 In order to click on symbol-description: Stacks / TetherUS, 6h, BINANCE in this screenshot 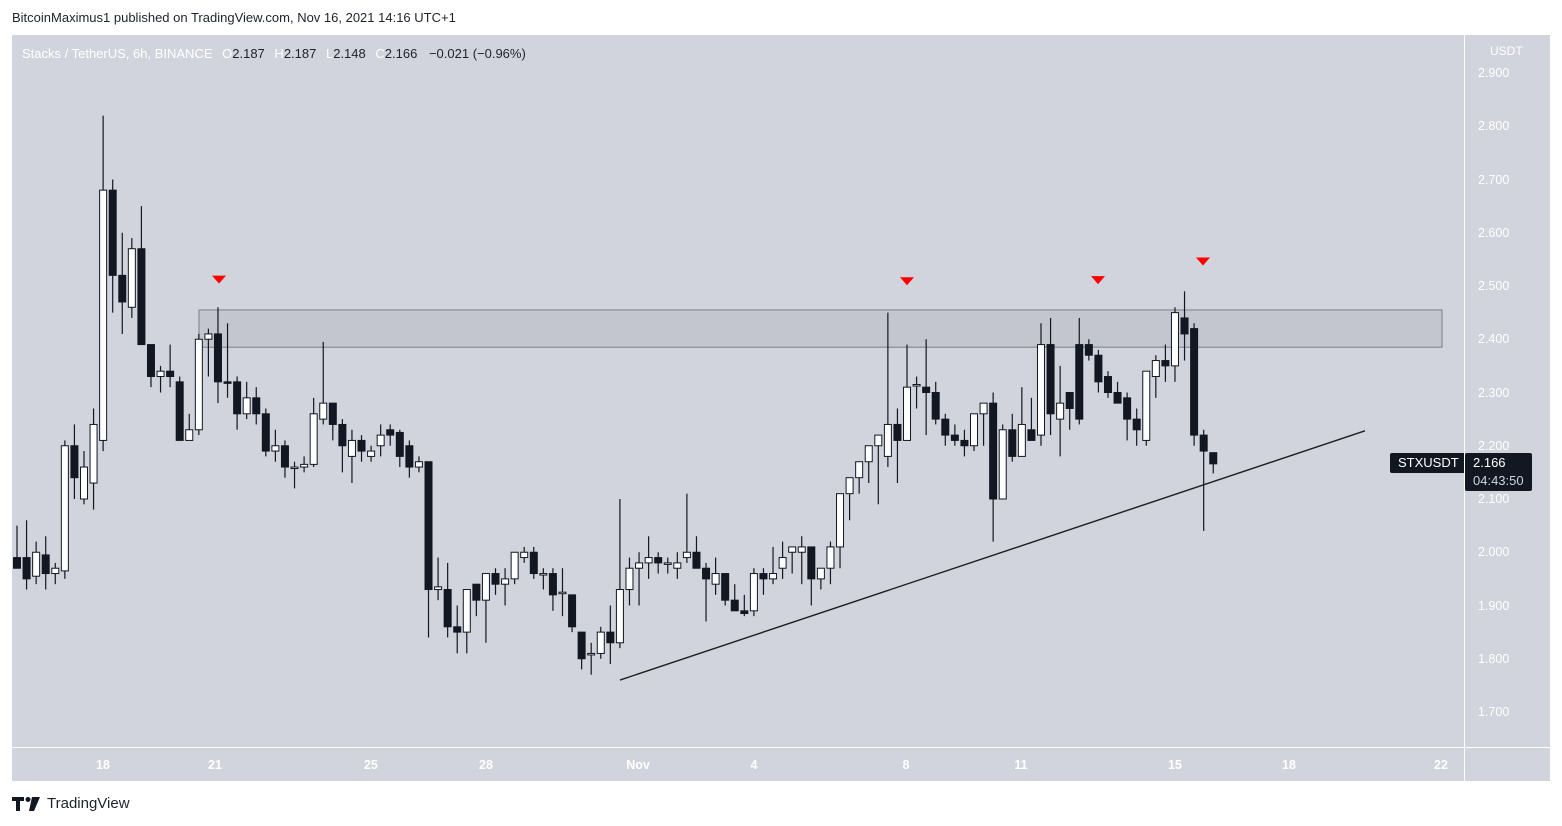, I will do `click(117, 53)`.